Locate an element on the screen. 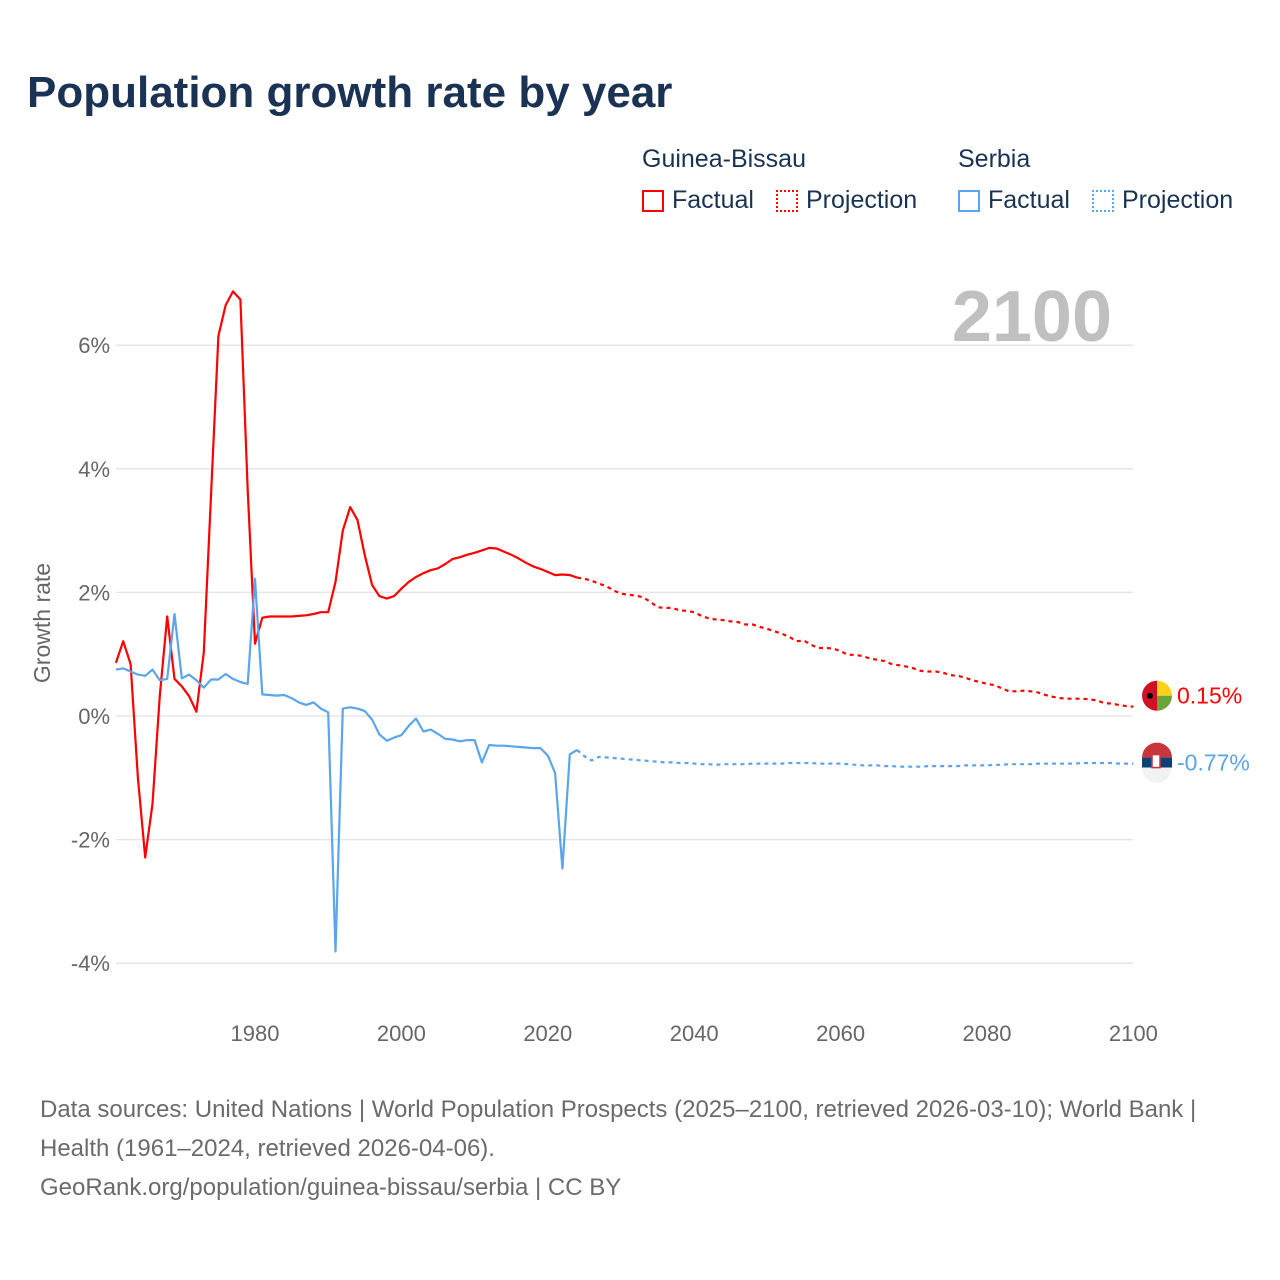  x-tick-label: 2040 is located at coordinates (694, 1033).